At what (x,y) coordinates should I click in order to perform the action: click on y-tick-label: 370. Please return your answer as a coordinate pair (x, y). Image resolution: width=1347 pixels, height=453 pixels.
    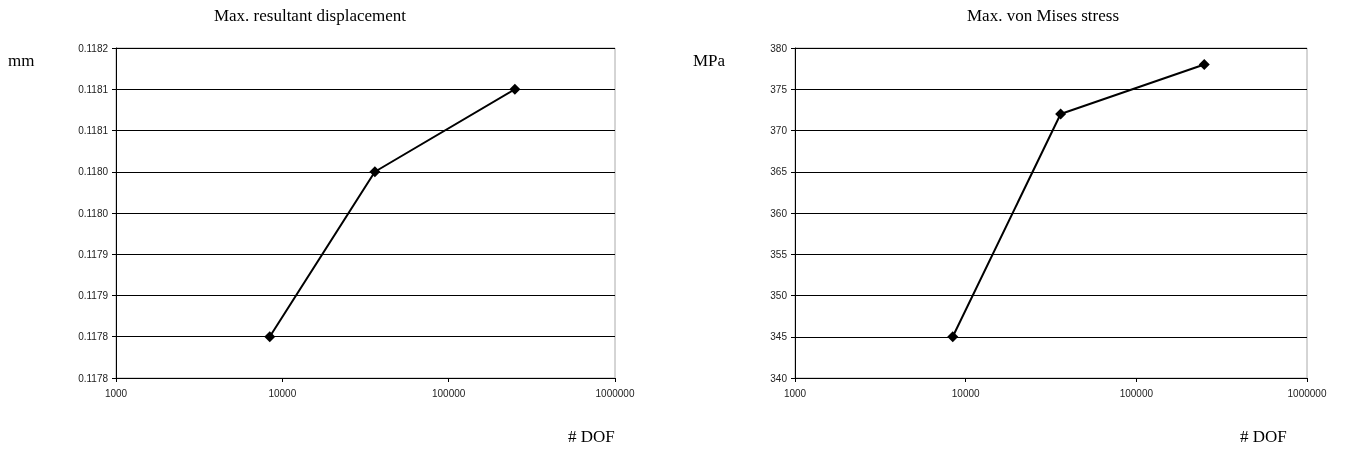
    Looking at the image, I should click on (779, 130).